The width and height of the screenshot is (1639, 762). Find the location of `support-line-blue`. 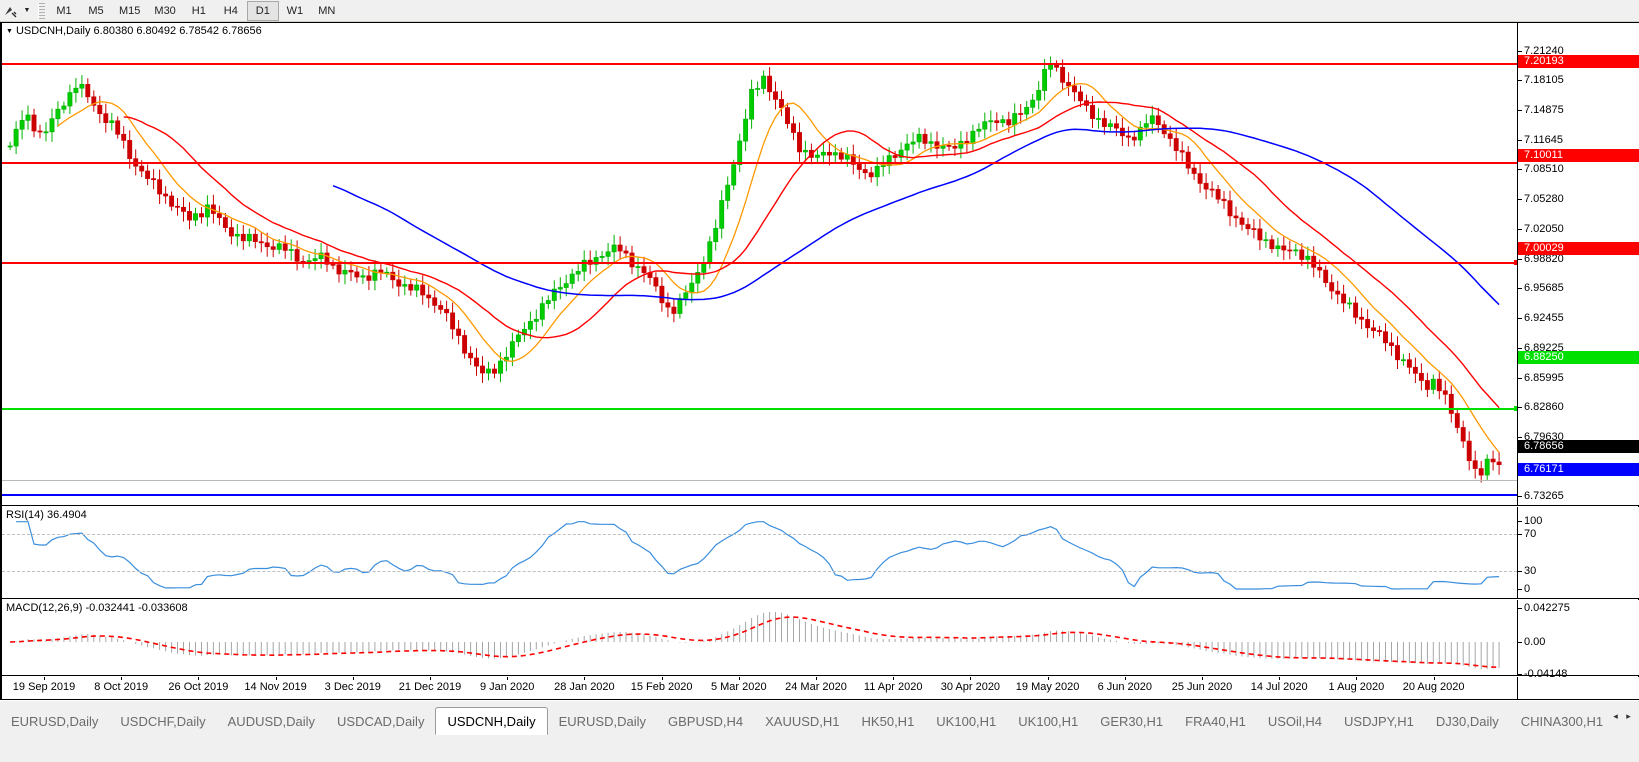

support-line-blue is located at coordinates (759, 495).